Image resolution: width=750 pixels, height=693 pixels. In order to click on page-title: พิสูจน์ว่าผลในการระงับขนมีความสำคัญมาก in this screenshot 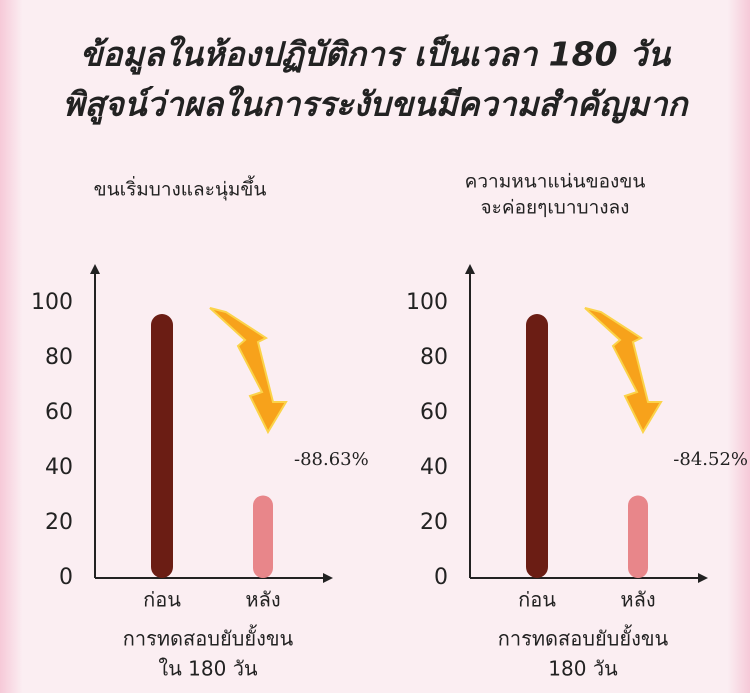, I will do `click(376, 105)`.